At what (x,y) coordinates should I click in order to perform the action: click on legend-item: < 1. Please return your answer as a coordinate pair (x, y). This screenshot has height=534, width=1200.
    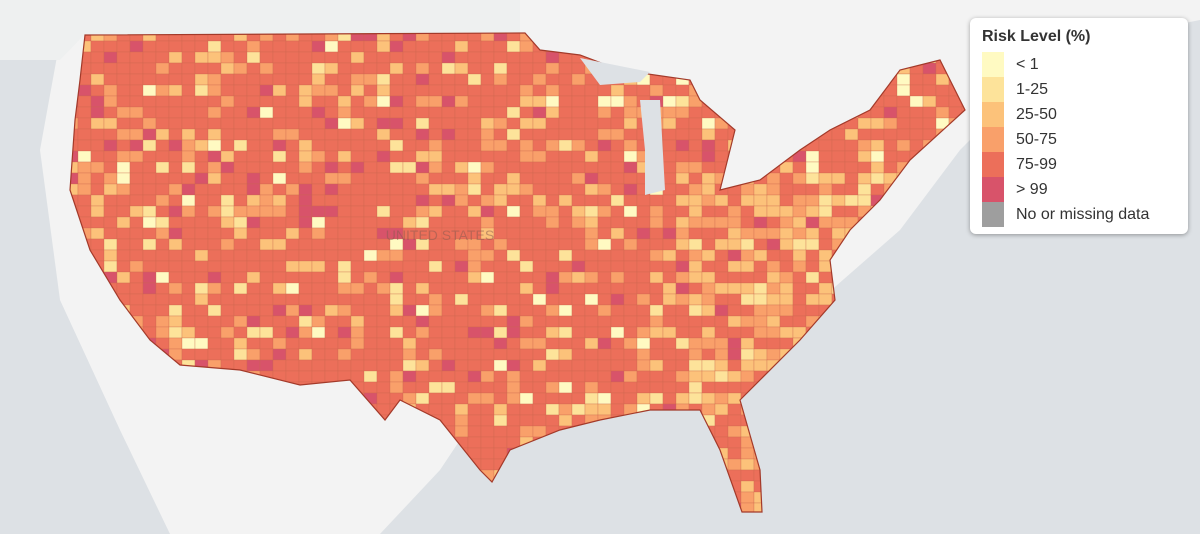
    Looking at the image, I should click on (1079, 64).